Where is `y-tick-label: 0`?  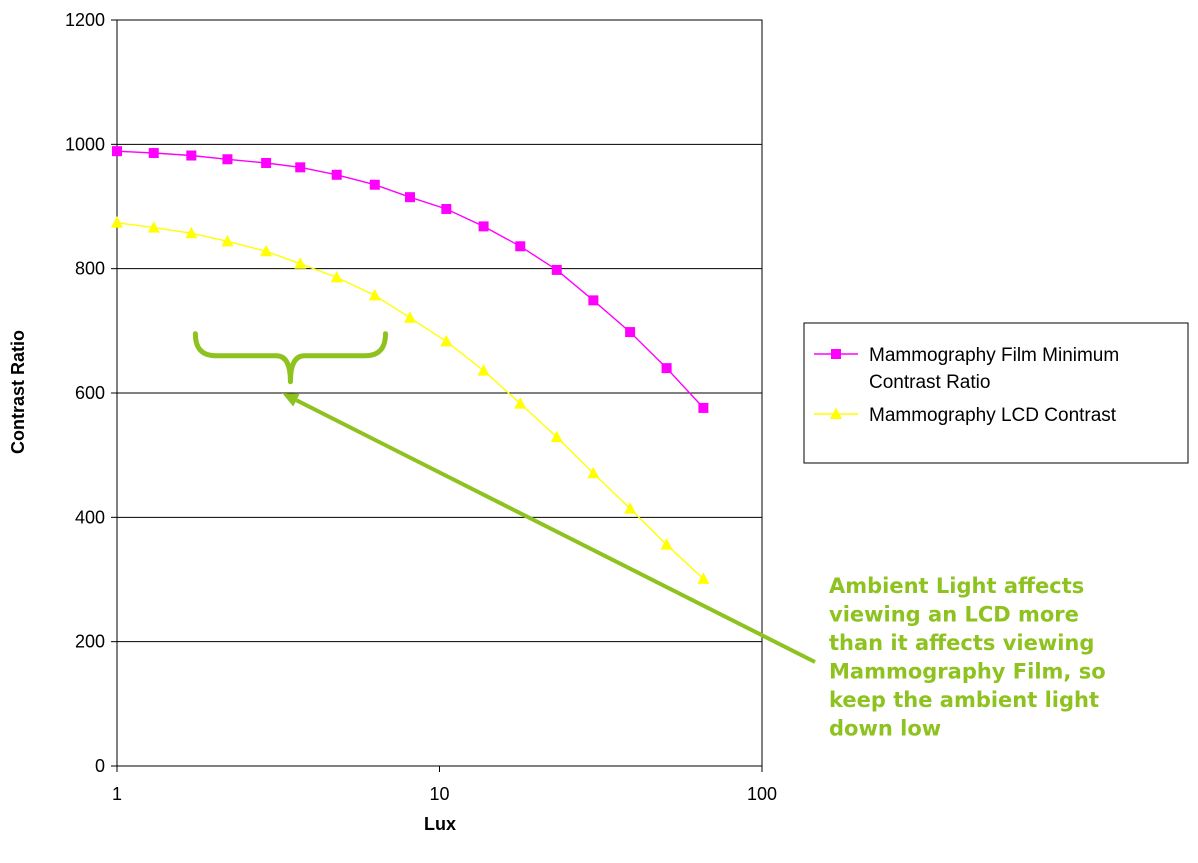
y-tick-label: 0 is located at coordinates (100, 766).